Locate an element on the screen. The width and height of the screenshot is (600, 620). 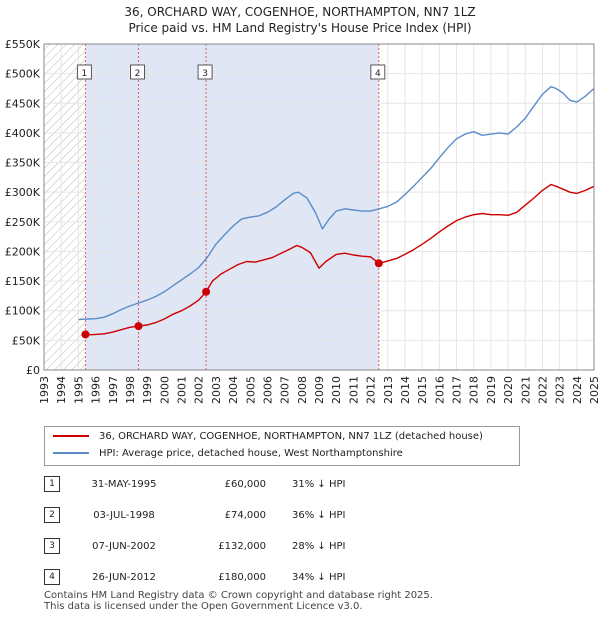
sale-number-badge: 2 is located at coordinates (52, 515).